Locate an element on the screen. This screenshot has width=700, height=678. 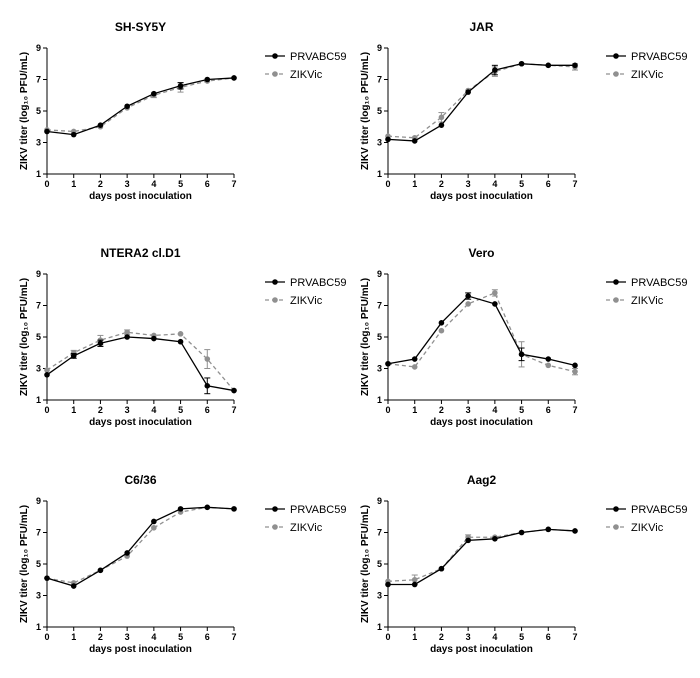
y-tick-label: 9 is located at coordinates (379, 274).